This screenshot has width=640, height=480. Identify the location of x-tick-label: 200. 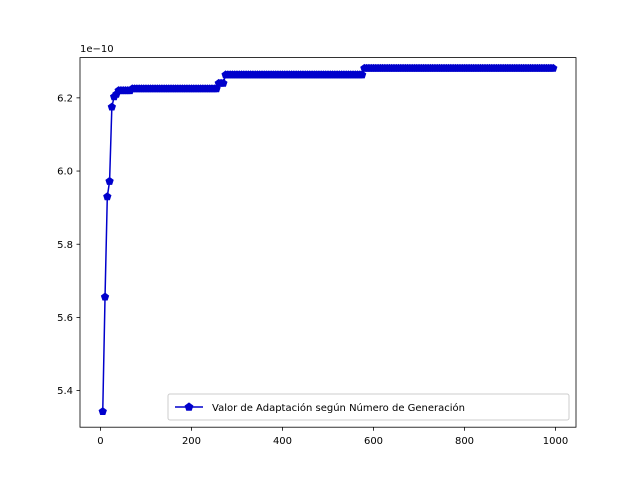
(191, 441).